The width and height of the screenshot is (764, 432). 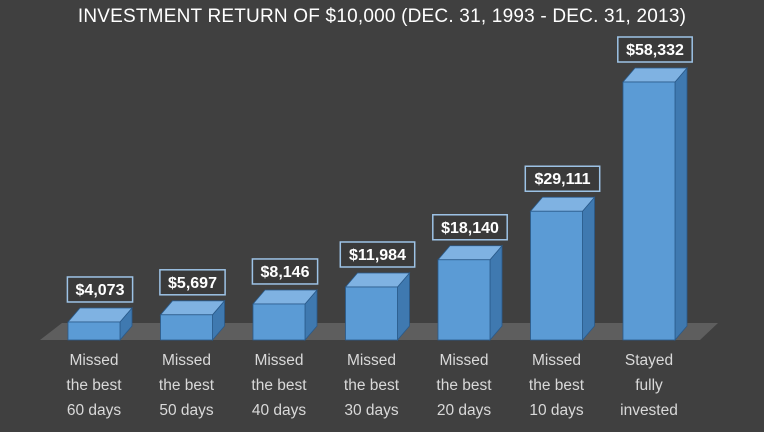 What do you see at coordinates (649, 385) in the screenshot?
I see `category-label-6: Stayed fully invested` at bounding box center [649, 385].